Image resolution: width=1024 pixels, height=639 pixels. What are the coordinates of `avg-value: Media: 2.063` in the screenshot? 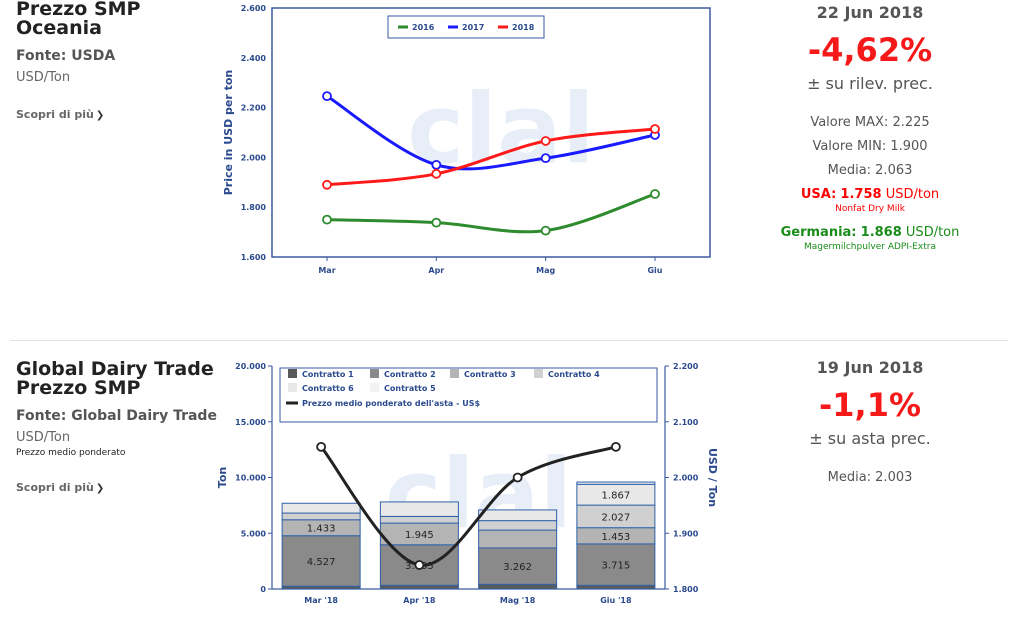 It's located at (870, 170).